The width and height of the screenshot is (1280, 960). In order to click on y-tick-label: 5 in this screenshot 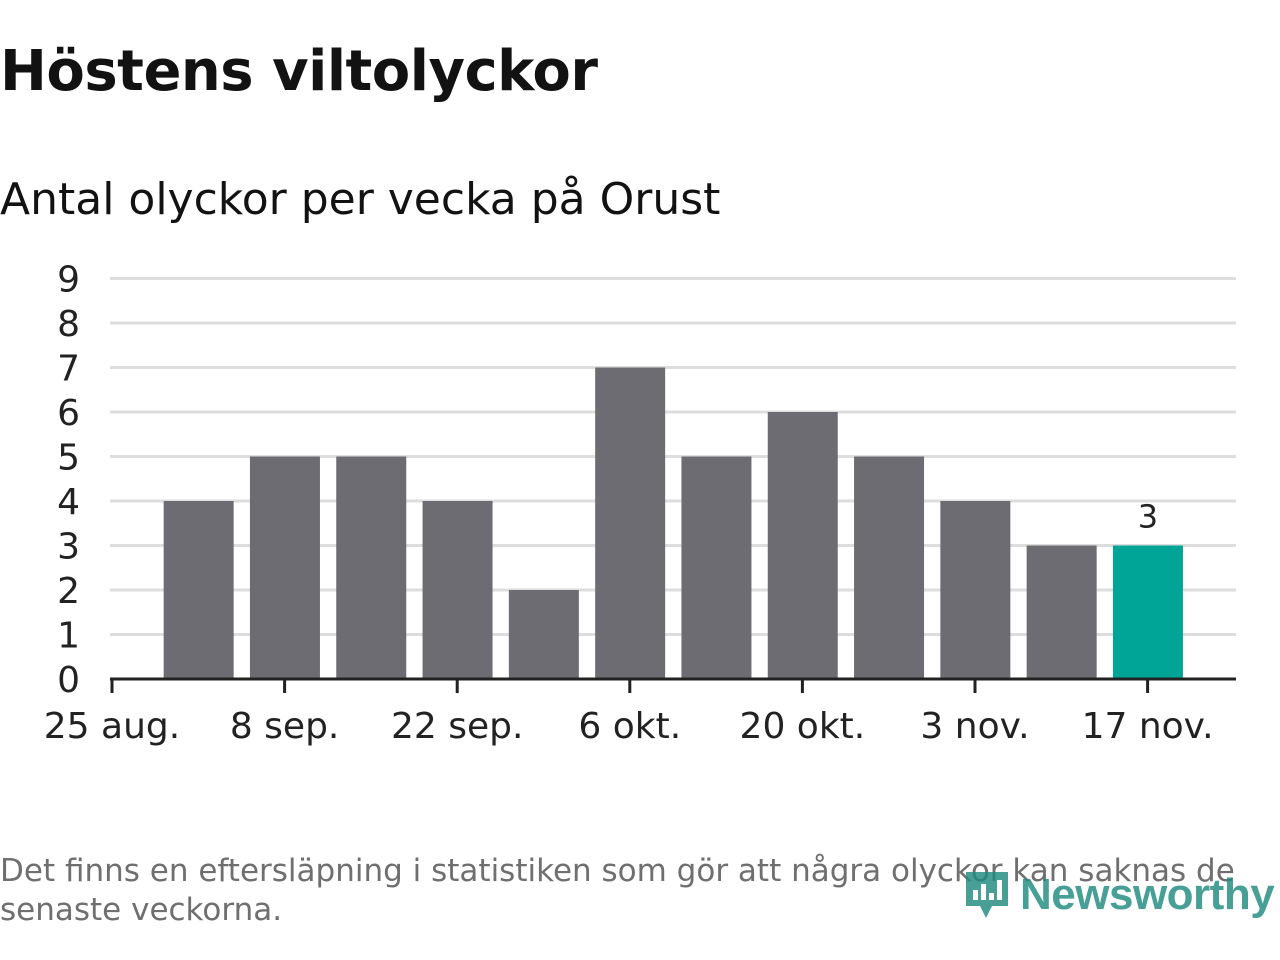, I will do `click(68, 458)`.